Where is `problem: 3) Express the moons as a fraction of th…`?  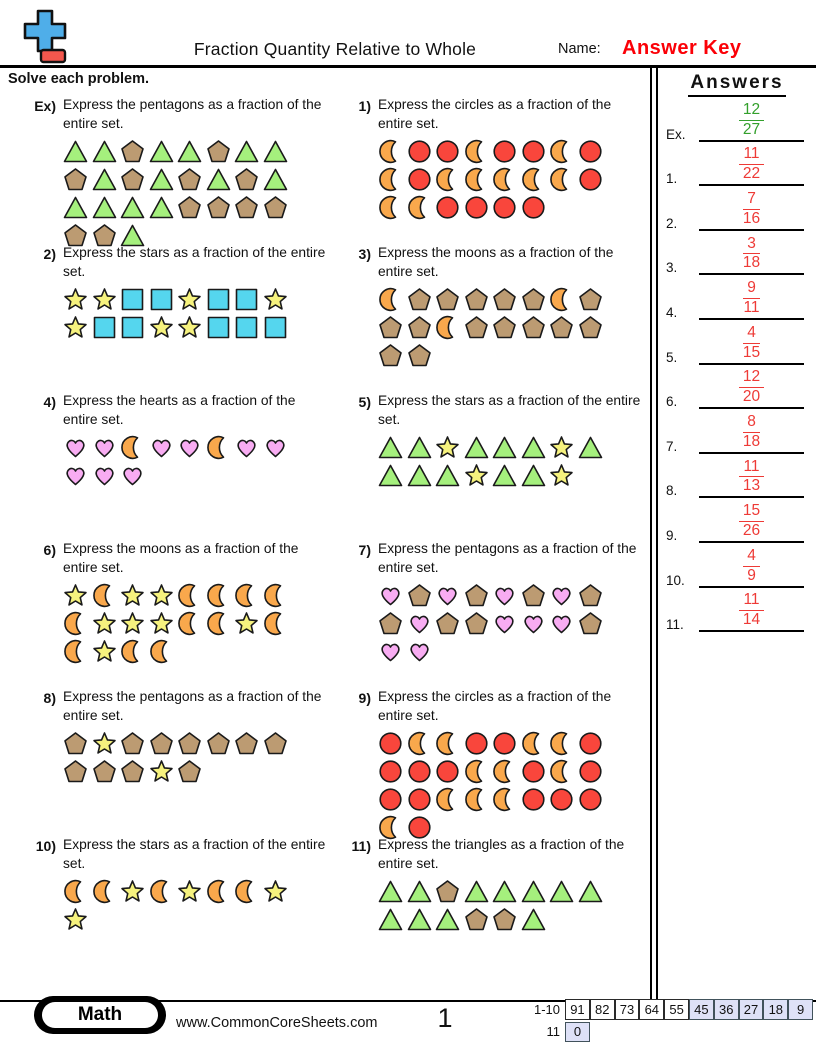
problem: 3) Express the moons as a fraction of th… is located at coordinates (492, 318).